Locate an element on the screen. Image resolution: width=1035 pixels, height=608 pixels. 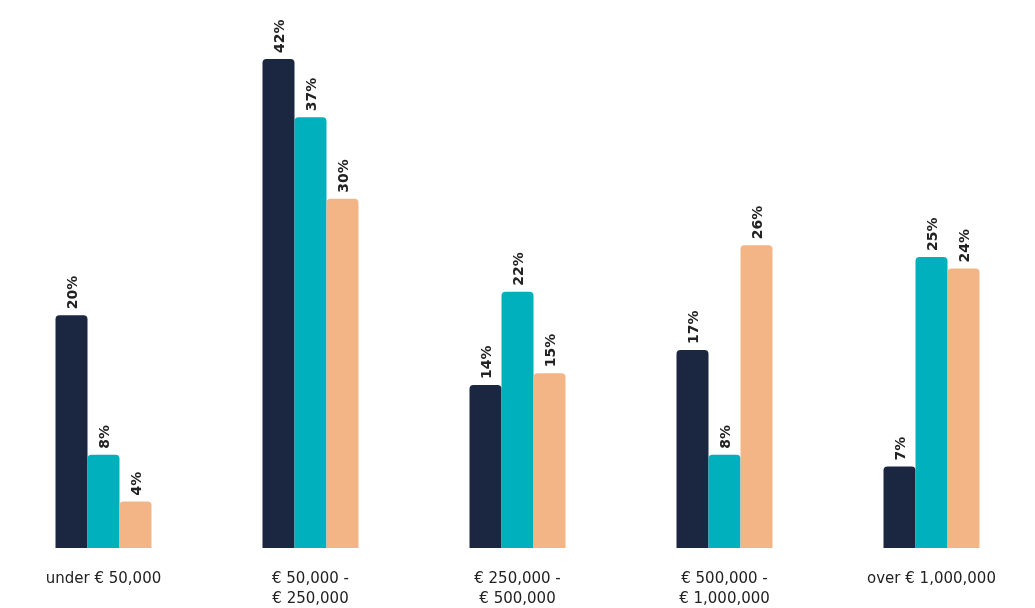
data-label: 24% is located at coordinates (963, 246).